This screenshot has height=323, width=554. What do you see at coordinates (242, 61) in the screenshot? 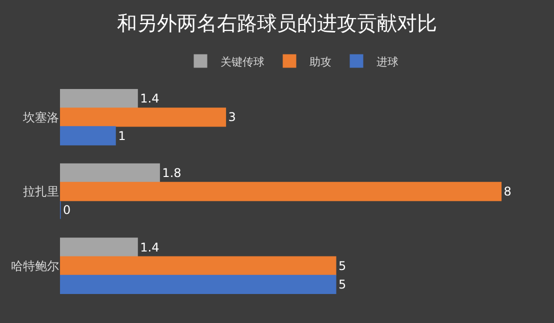
I see `legend-label: 关键传球` at bounding box center [242, 61].